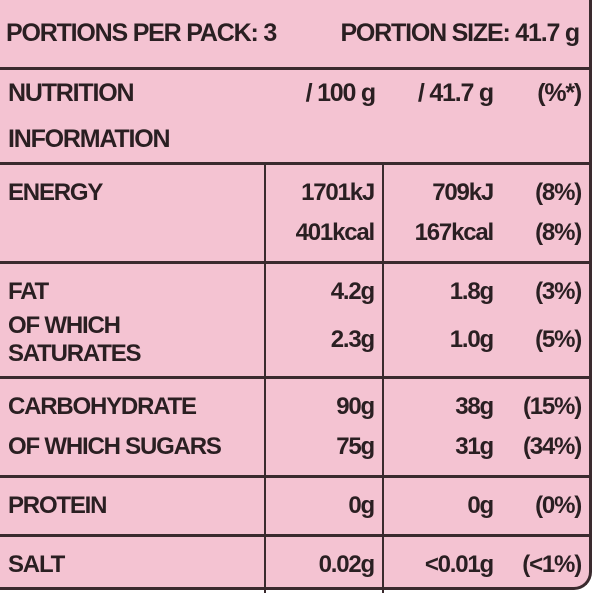 This screenshot has height=600, width=600. I want to click on nutrient-value: 401kcal, so click(324, 238).